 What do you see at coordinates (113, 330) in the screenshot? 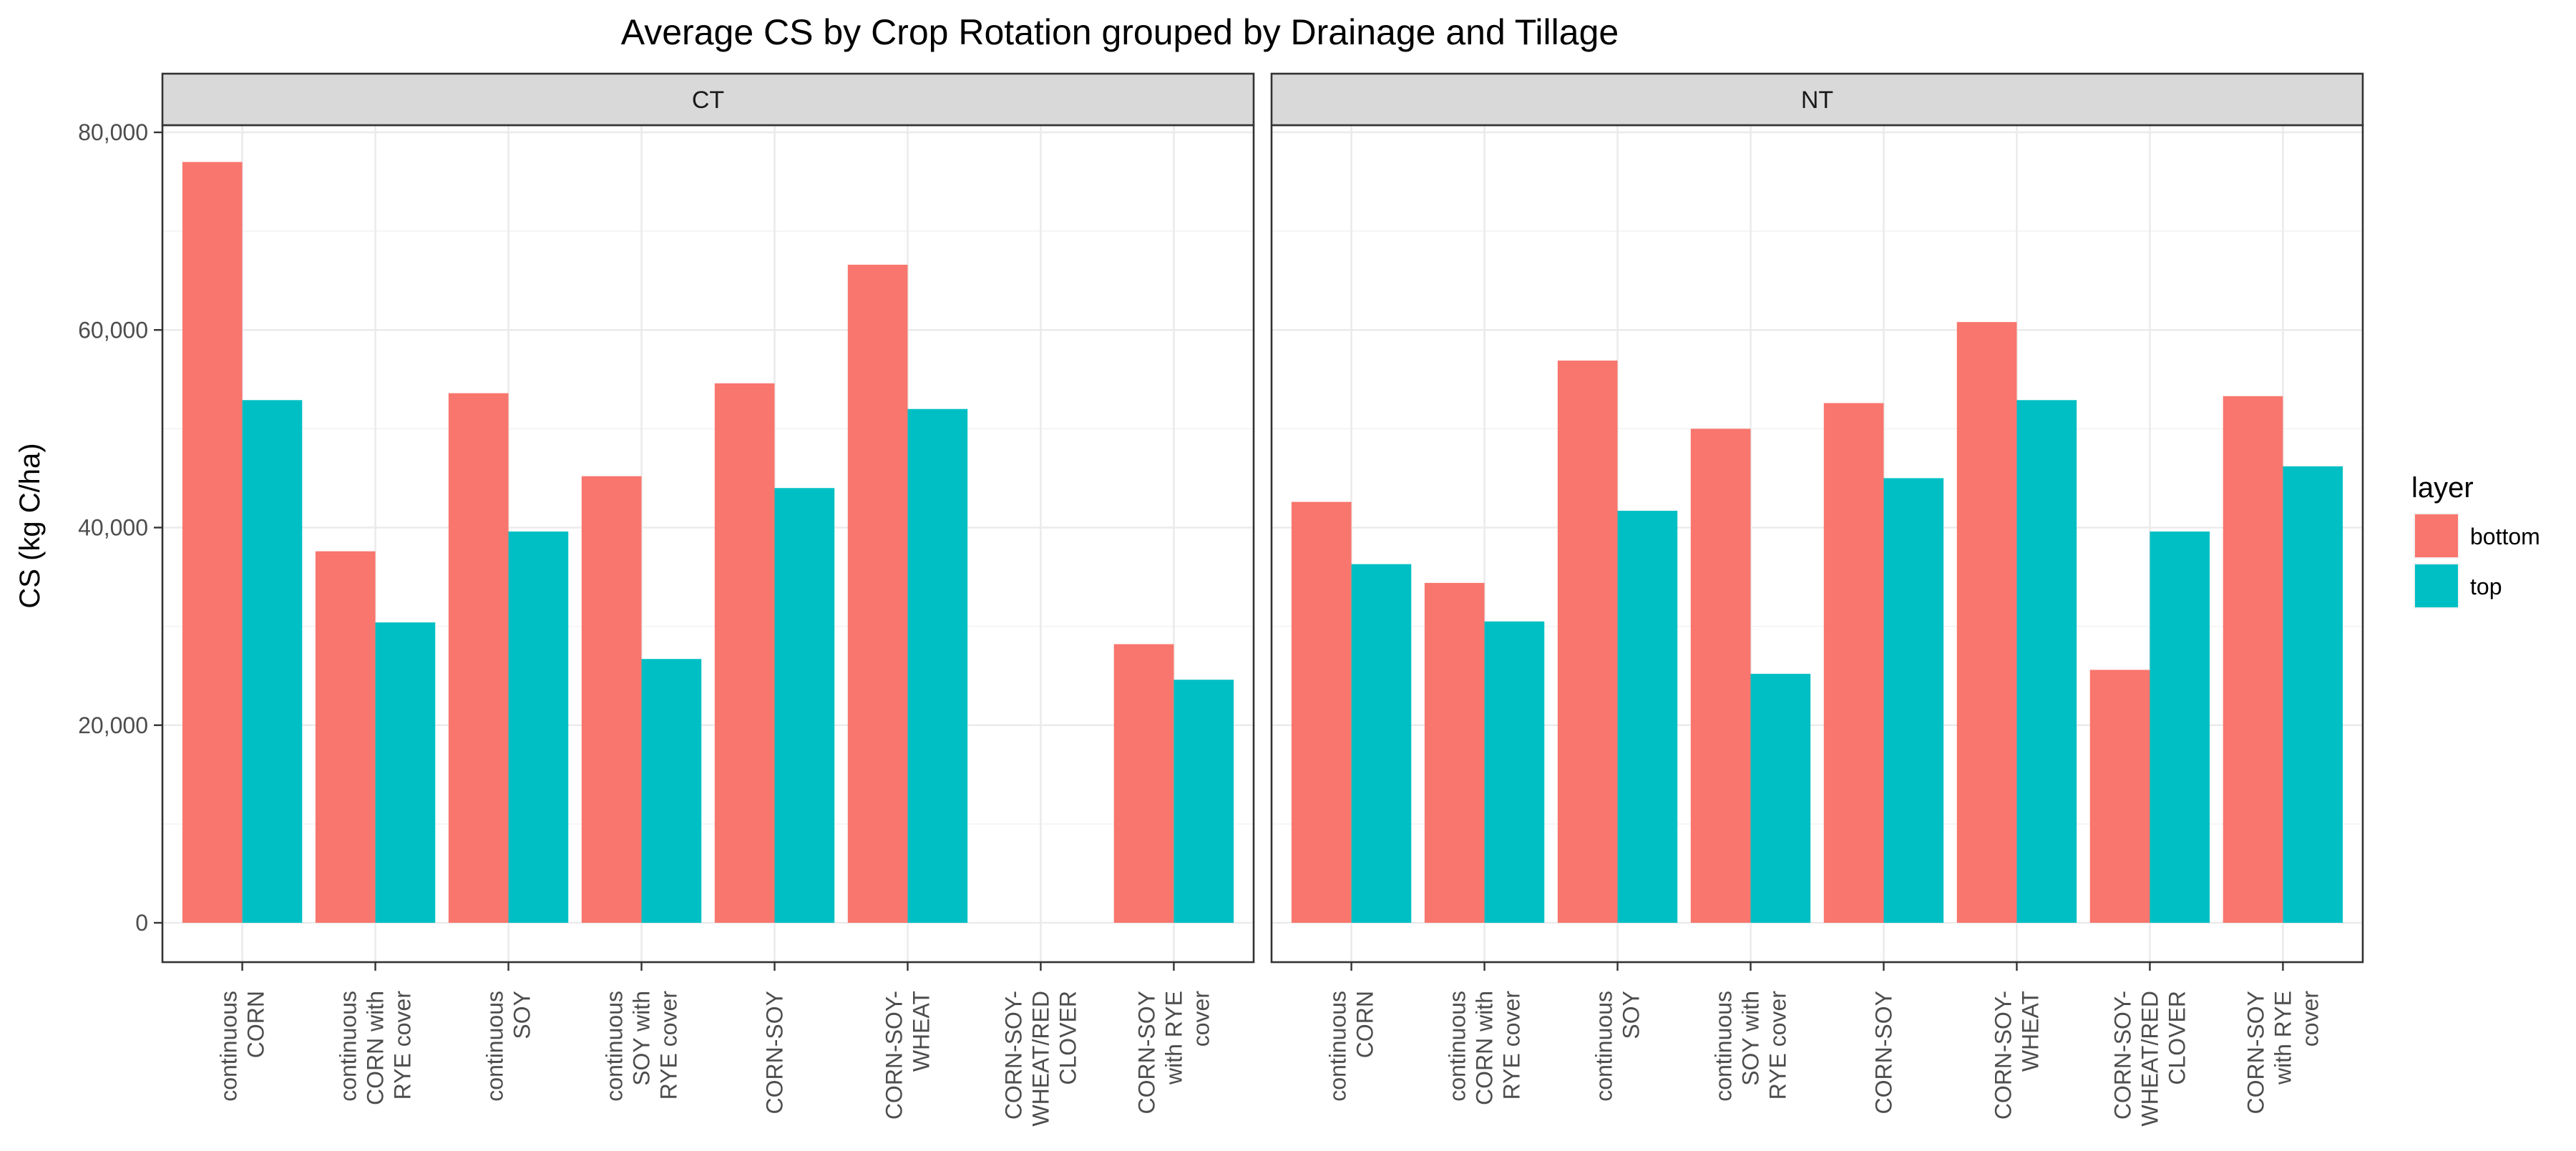
I see `y-tick-label: 60,000` at bounding box center [113, 330].